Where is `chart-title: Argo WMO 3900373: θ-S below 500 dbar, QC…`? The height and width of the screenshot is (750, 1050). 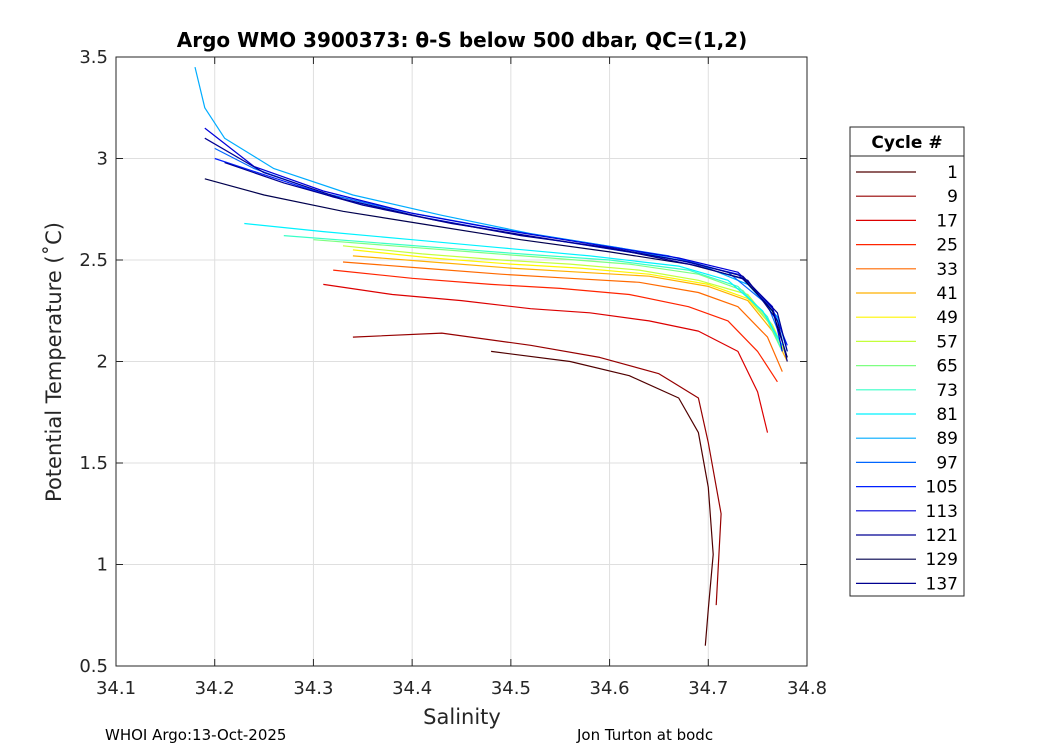 chart-title: Argo WMO 3900373: θ-S below 500 dbar, QC… is located at coordinates (462, 40).